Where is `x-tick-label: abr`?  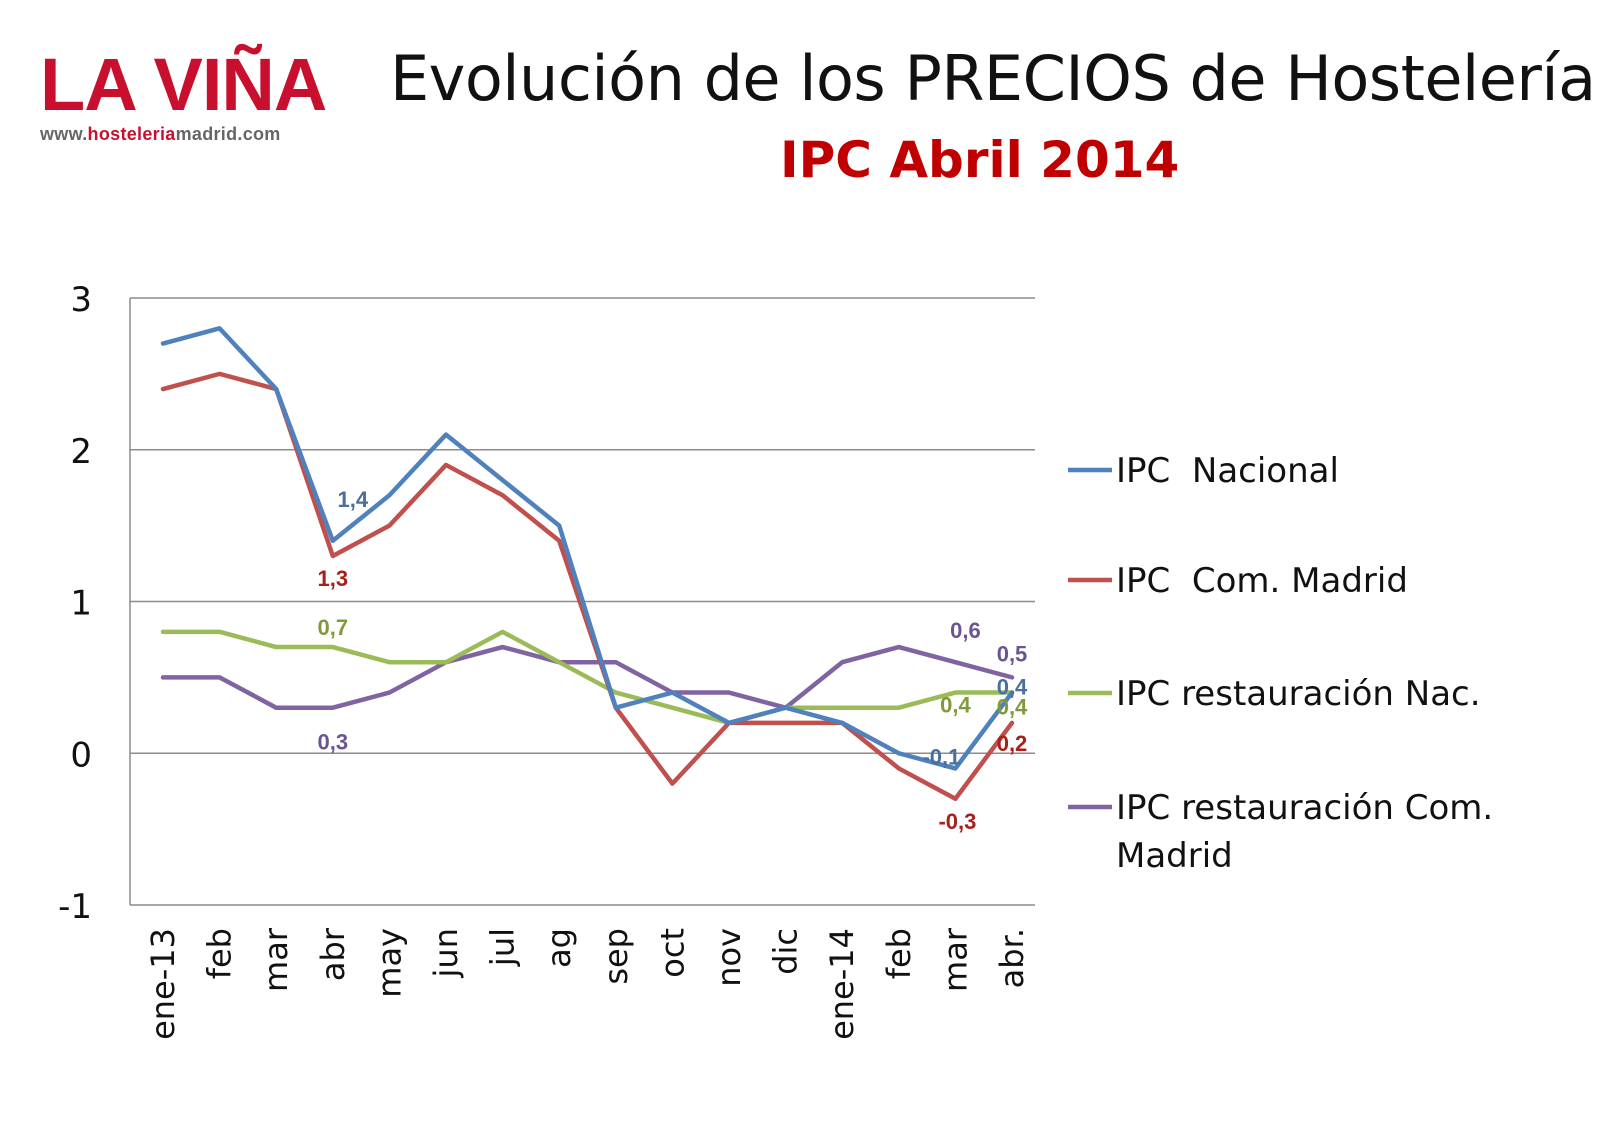
x-tick-label: abr is located at coordinates (333, 954).